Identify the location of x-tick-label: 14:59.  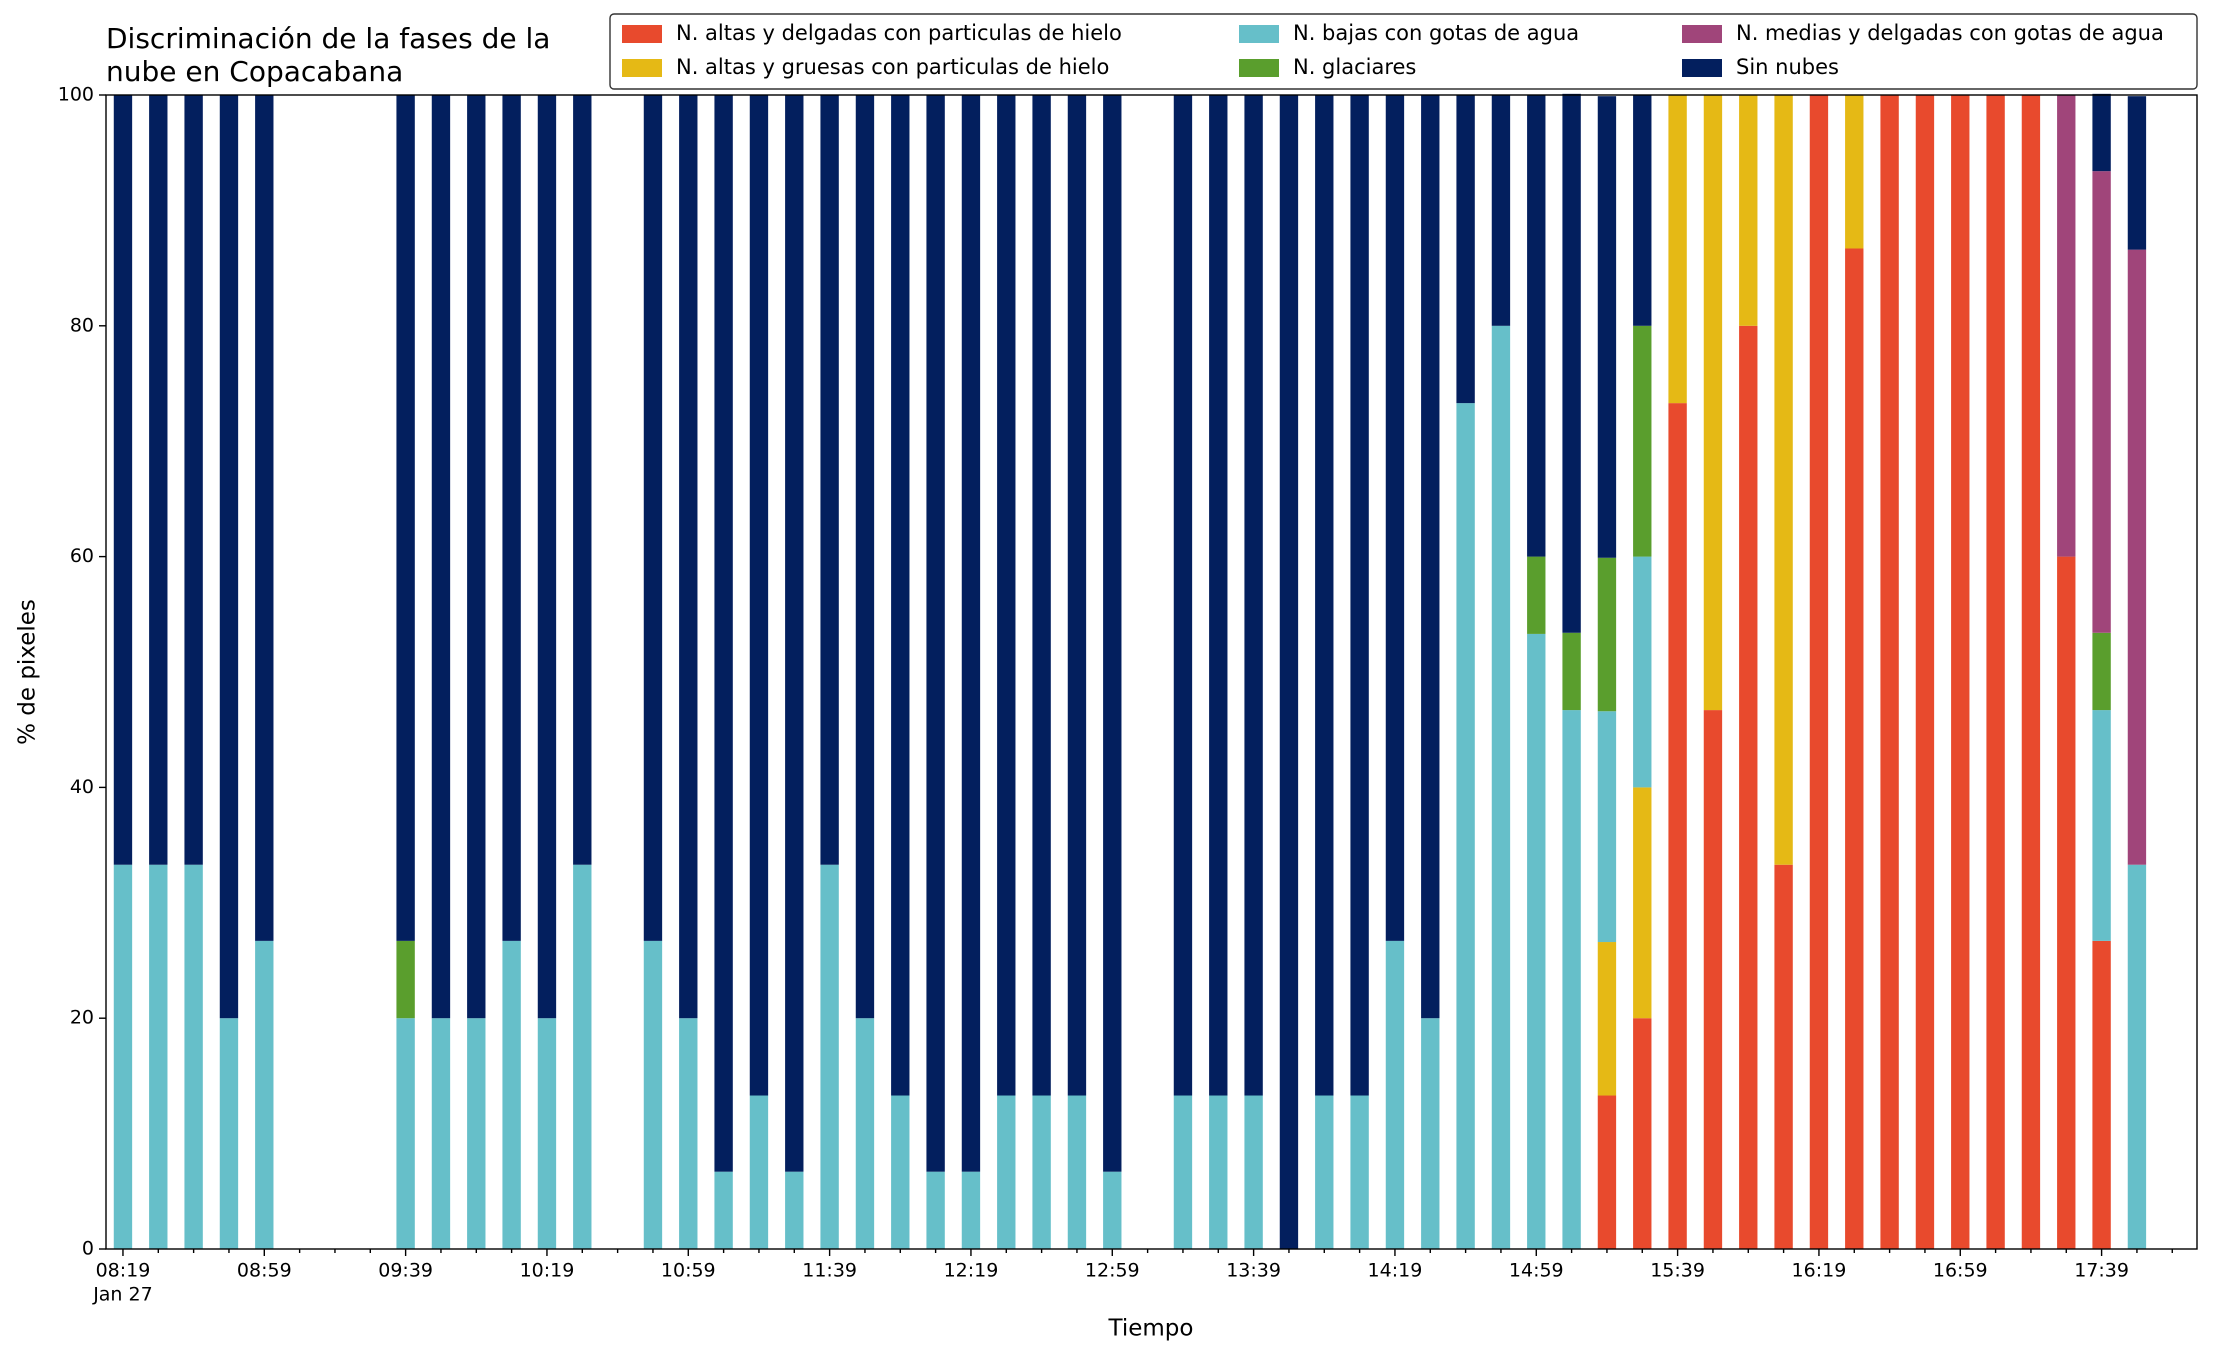
(1536, 1271).